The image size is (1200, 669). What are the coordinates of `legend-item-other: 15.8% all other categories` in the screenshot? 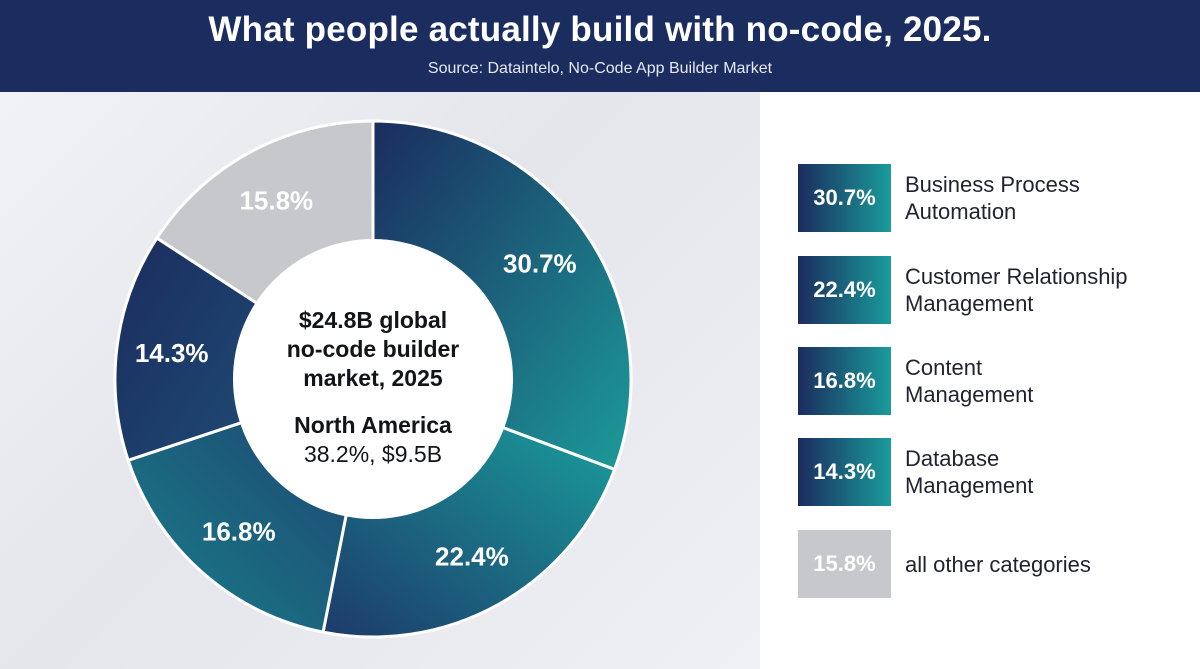 It's located at (998, 564).